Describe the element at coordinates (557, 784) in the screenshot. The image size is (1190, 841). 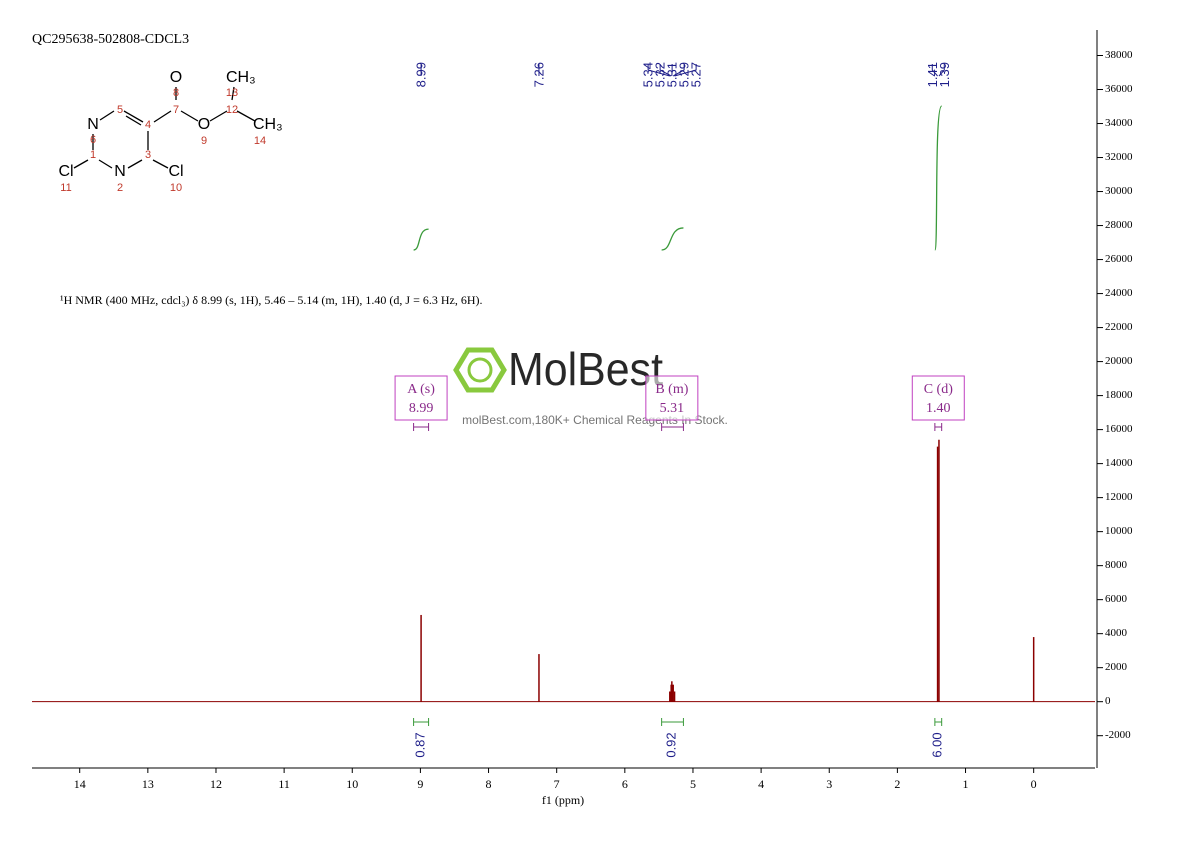
I see `x-tick-label: 7` at that location.